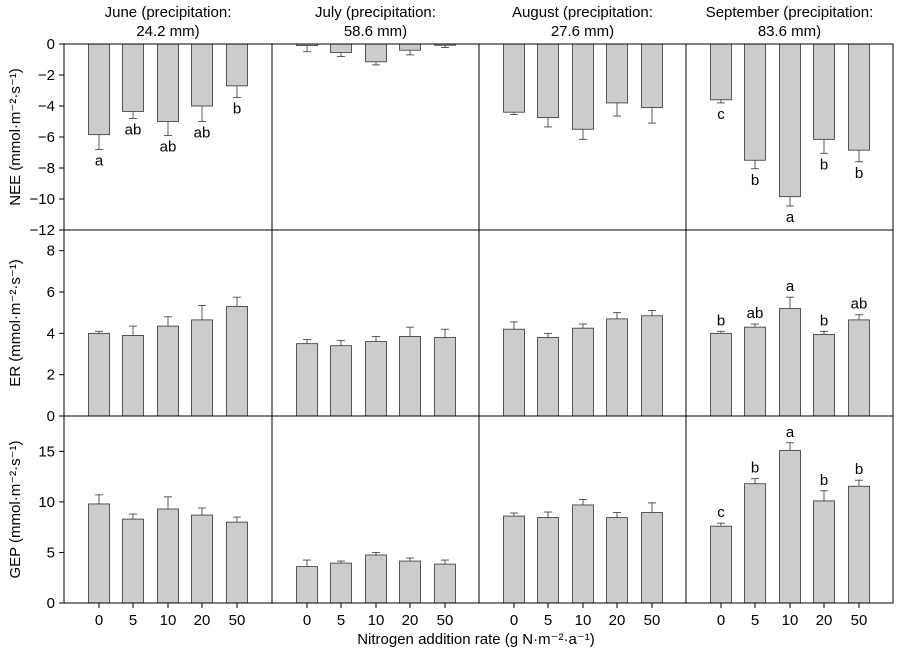  What do you see at coordinates (375, 31) in the screenshot?
I see `panel-title-july-line2: 58.6 mm)` at bounding box center [375, 31].